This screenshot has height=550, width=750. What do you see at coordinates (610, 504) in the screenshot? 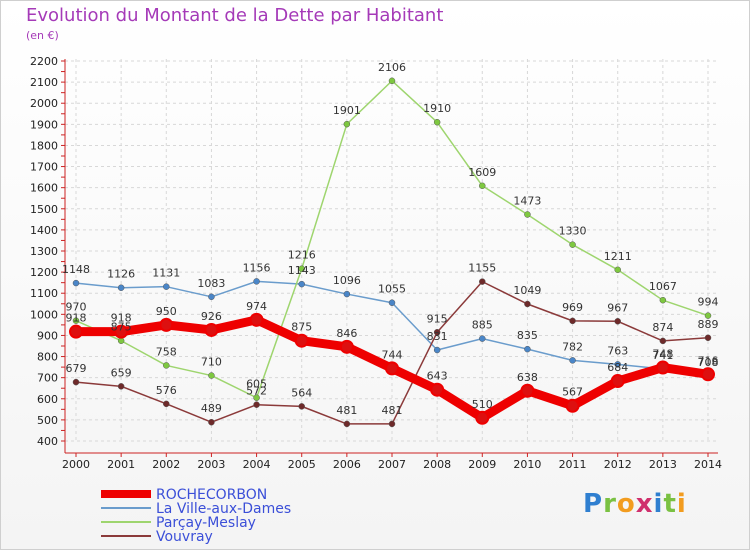
I see `logo-letter: r` at bounding box center [610, 504].